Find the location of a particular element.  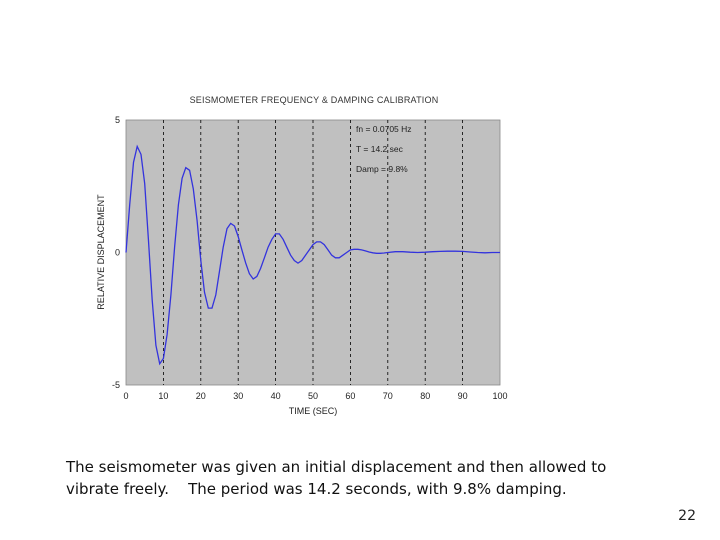

x-tick-label: 30 is located at coordinates (238, 396).